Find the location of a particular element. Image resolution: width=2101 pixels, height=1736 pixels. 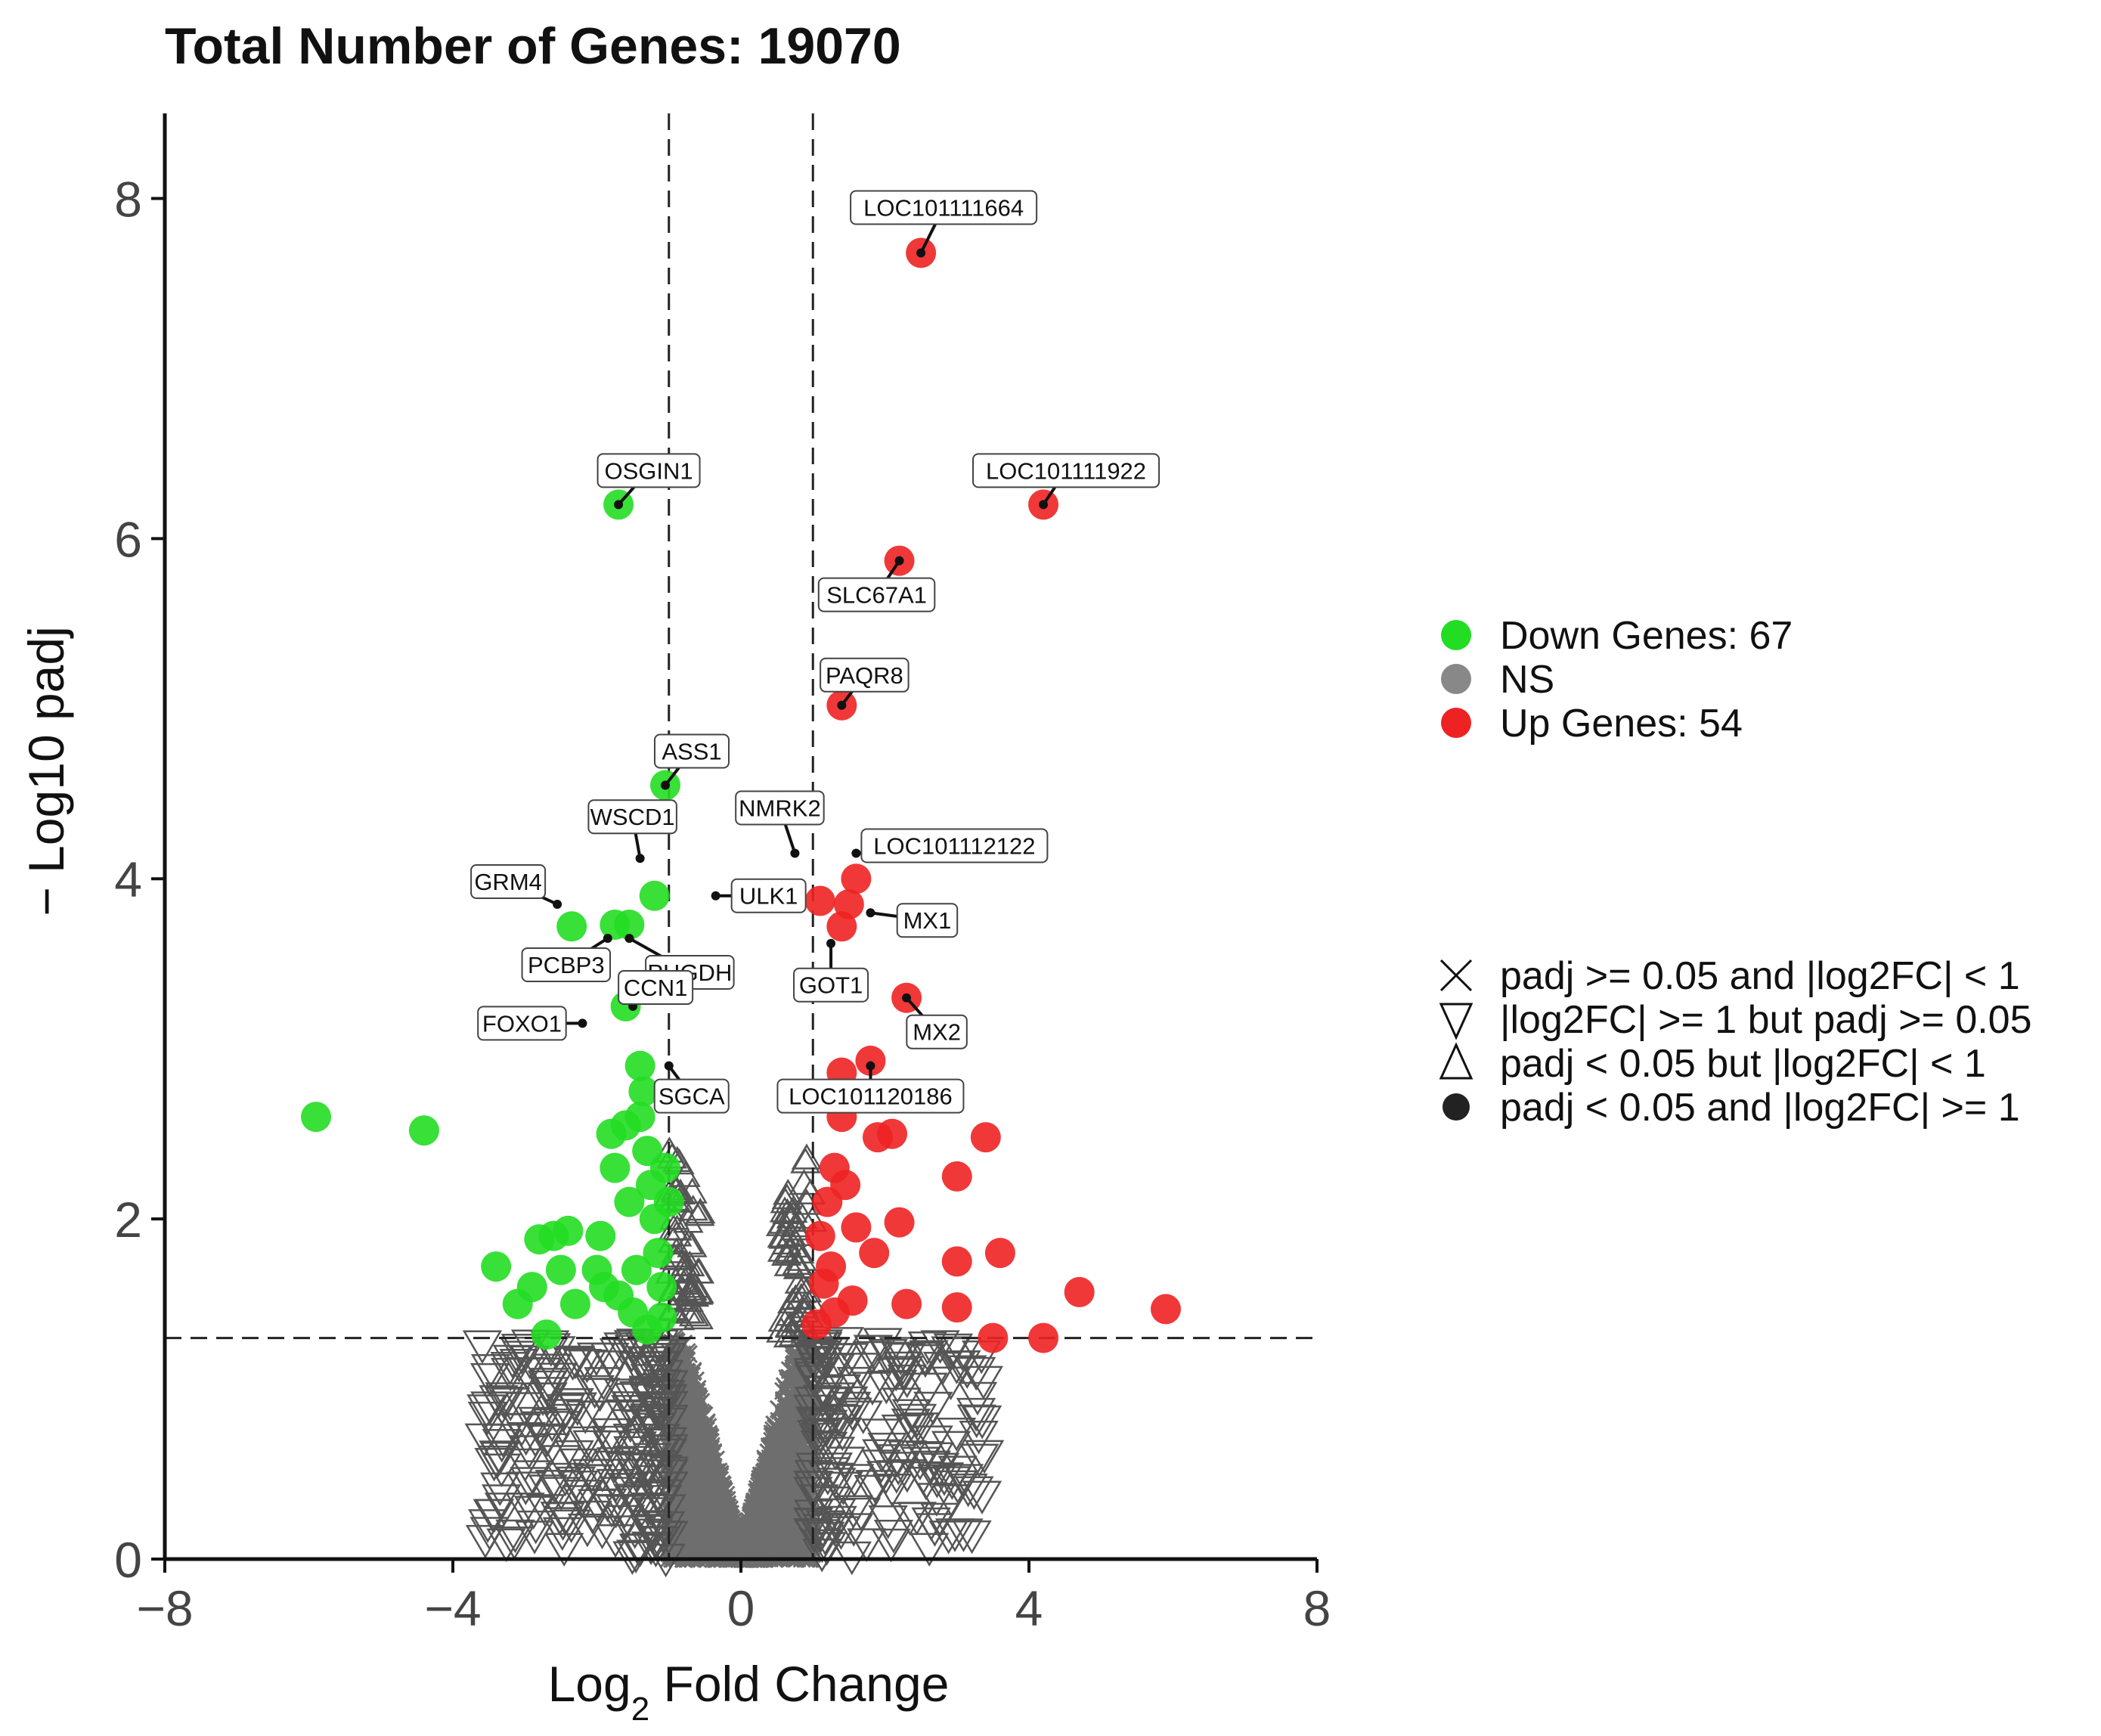

legend-triangle-down-key is located at coordinates (1456, 1021).